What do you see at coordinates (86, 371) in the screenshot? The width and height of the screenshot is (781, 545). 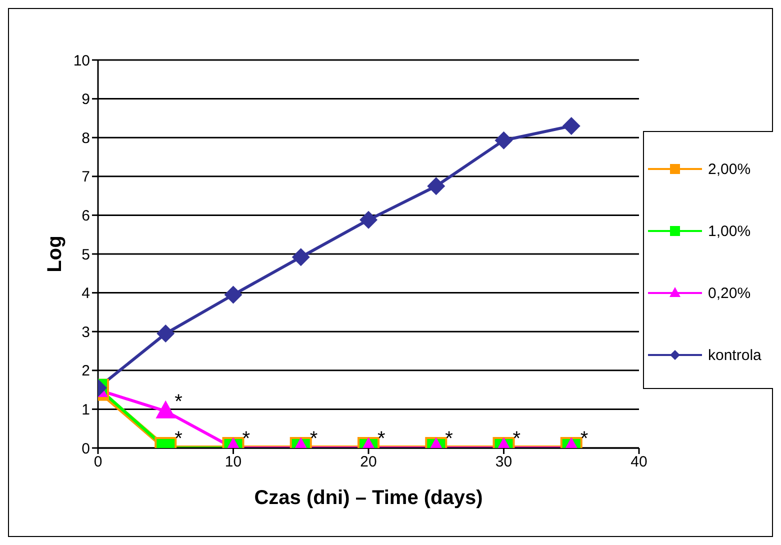 I see `y-tick-label: 2` at bounding box center [86, 371].